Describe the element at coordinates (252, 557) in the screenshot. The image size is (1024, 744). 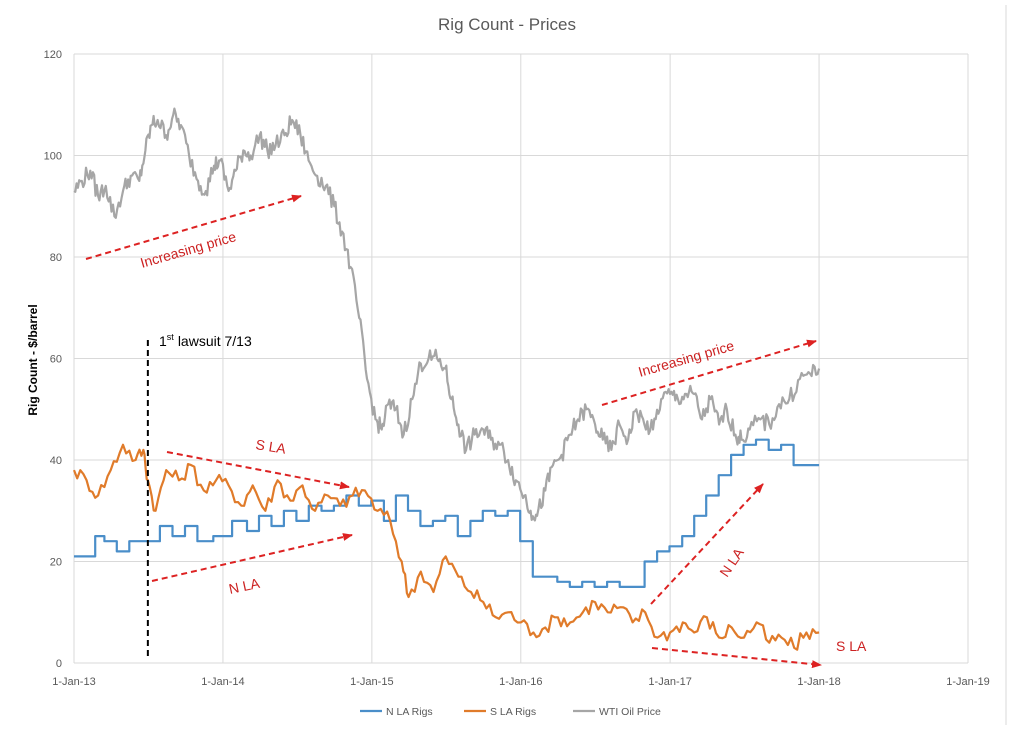
I see `arrow-n-la-left` at that location.